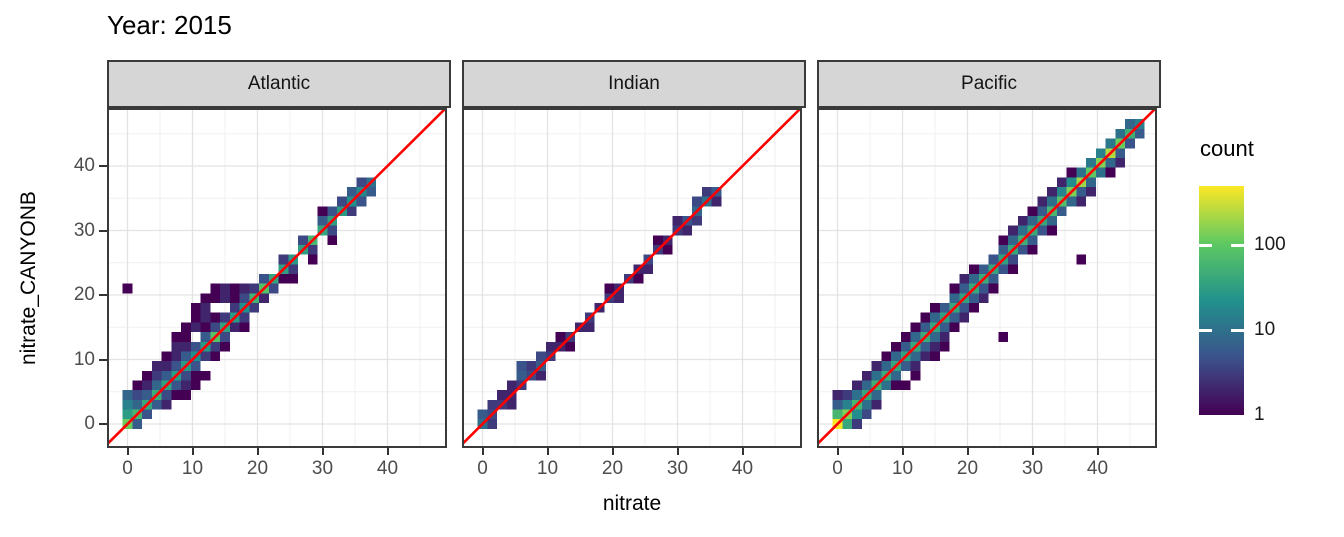  I want to click on x-tick-label: 0, so click(837, 468).